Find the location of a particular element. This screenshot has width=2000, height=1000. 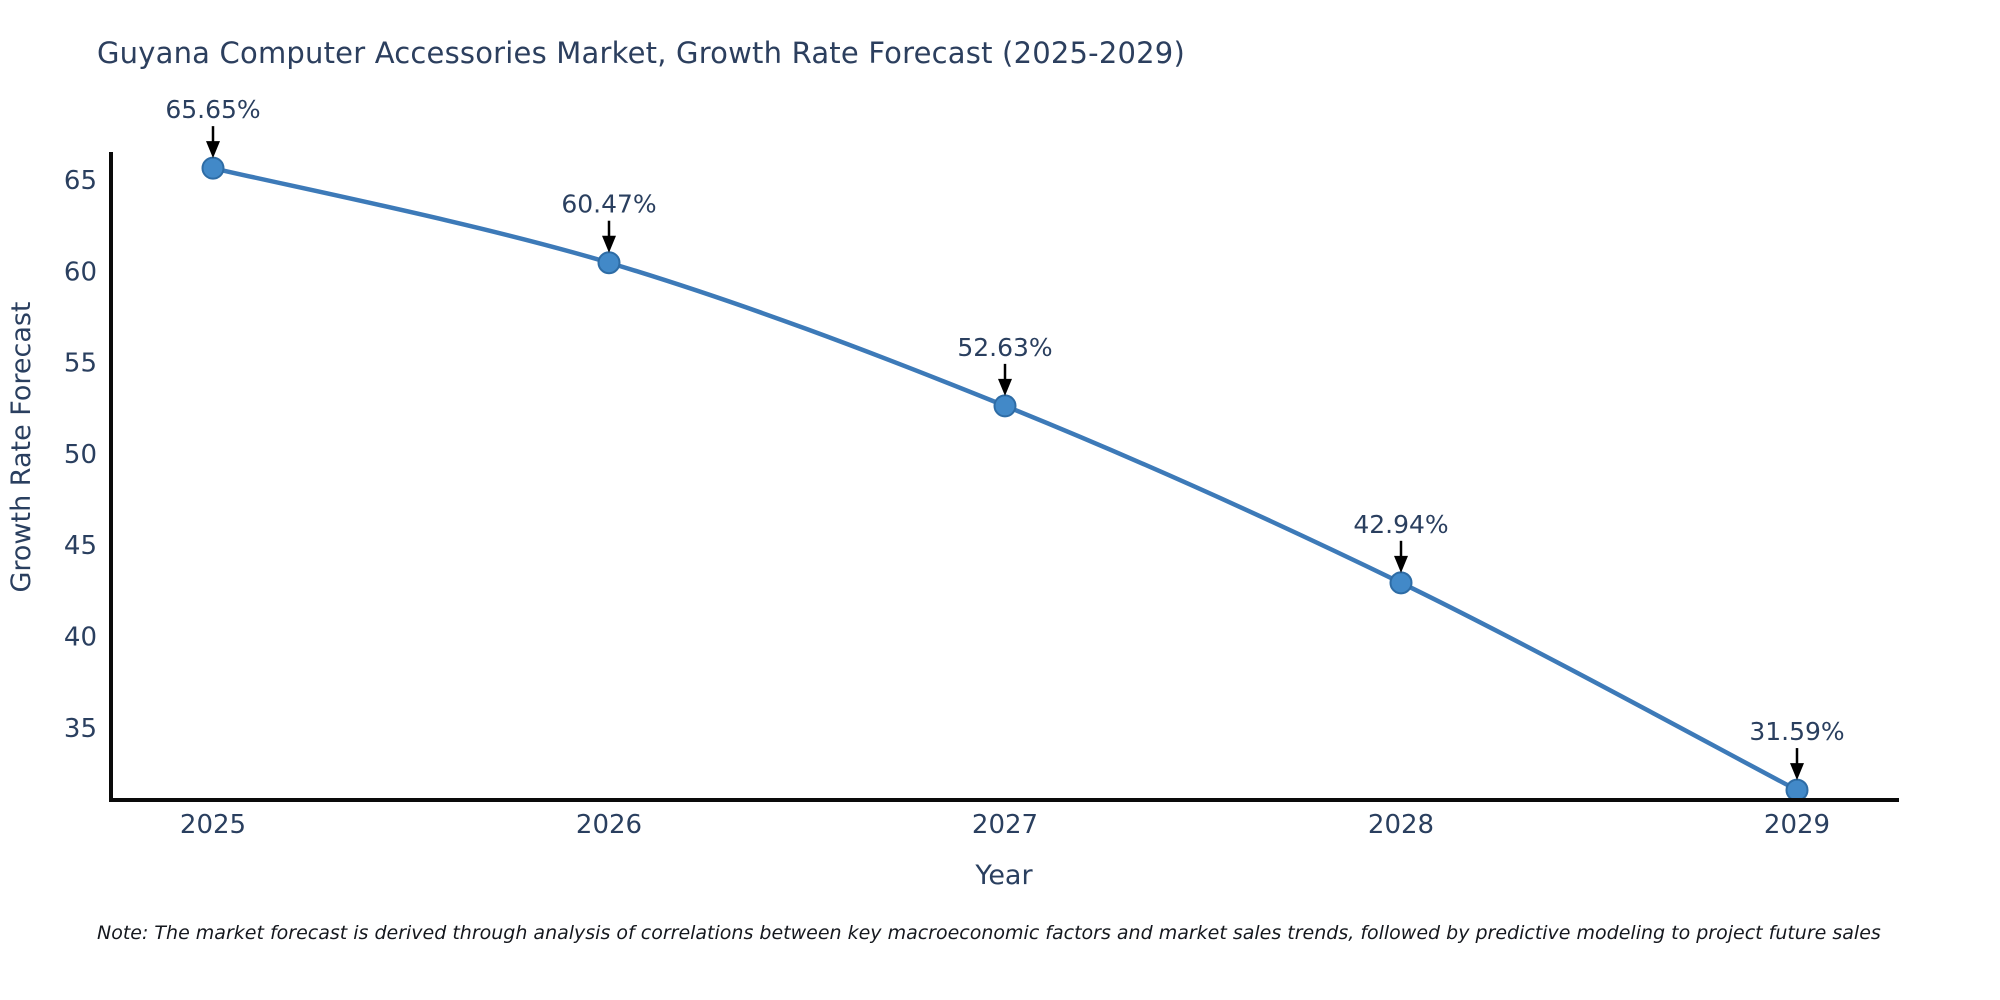

y-axis-title: Growth Rate Forecast is located at coordinates (21, 446).